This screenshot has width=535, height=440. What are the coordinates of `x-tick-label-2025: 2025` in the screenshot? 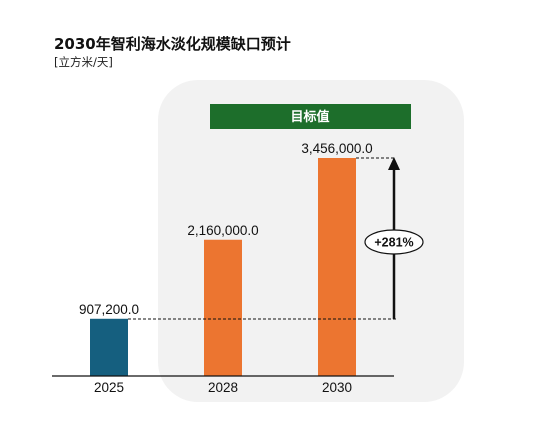 It's located at (109, 387).